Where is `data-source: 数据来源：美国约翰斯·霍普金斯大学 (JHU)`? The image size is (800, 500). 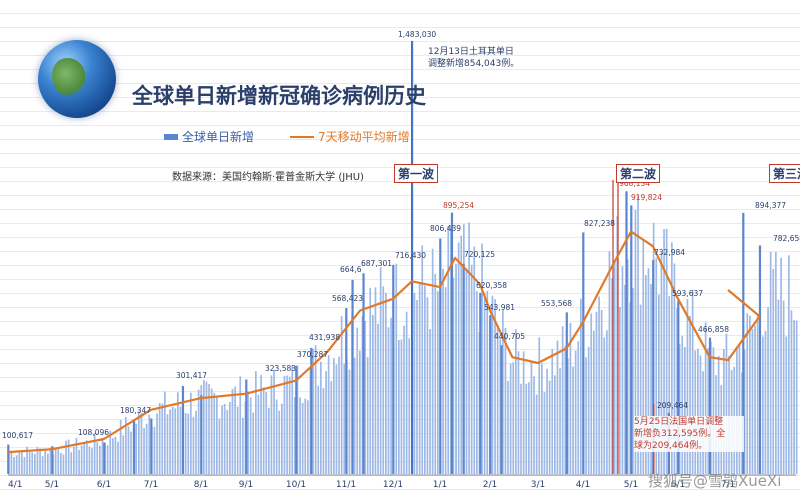 data-source: 数据来源：美国约翰斯·霍普金斯大学 (JHU) is located at coordinates (268, 177).